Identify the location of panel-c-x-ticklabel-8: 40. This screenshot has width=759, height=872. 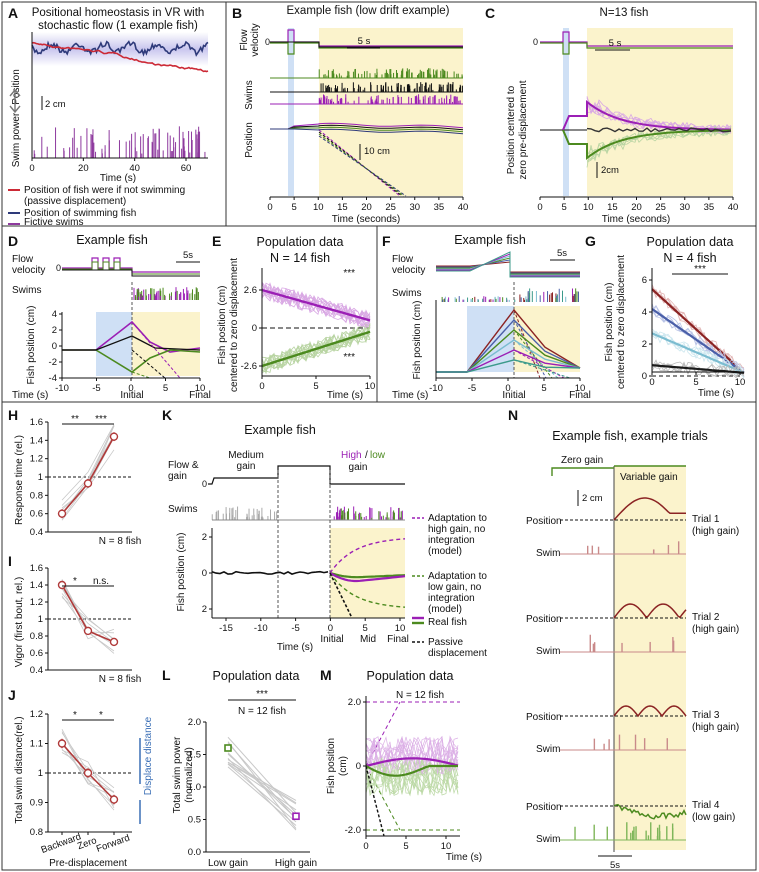
(733, 207).